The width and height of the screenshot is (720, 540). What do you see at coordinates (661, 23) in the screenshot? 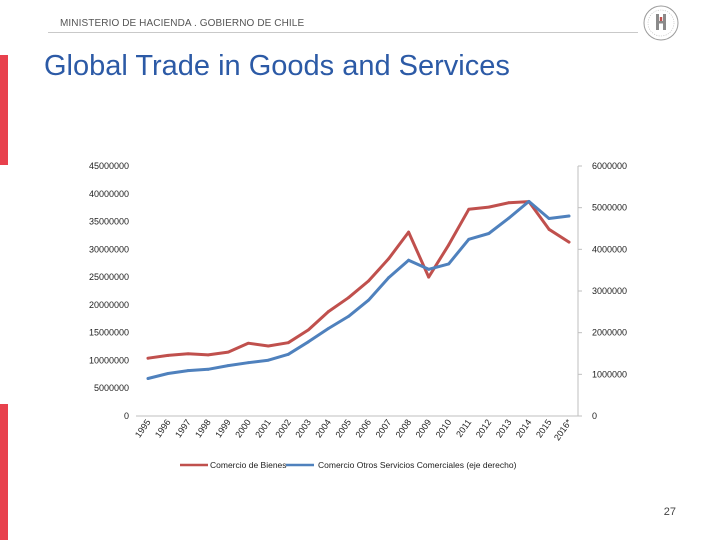
I see `chile-government-seal-icon` at bounding box center [661, 23].